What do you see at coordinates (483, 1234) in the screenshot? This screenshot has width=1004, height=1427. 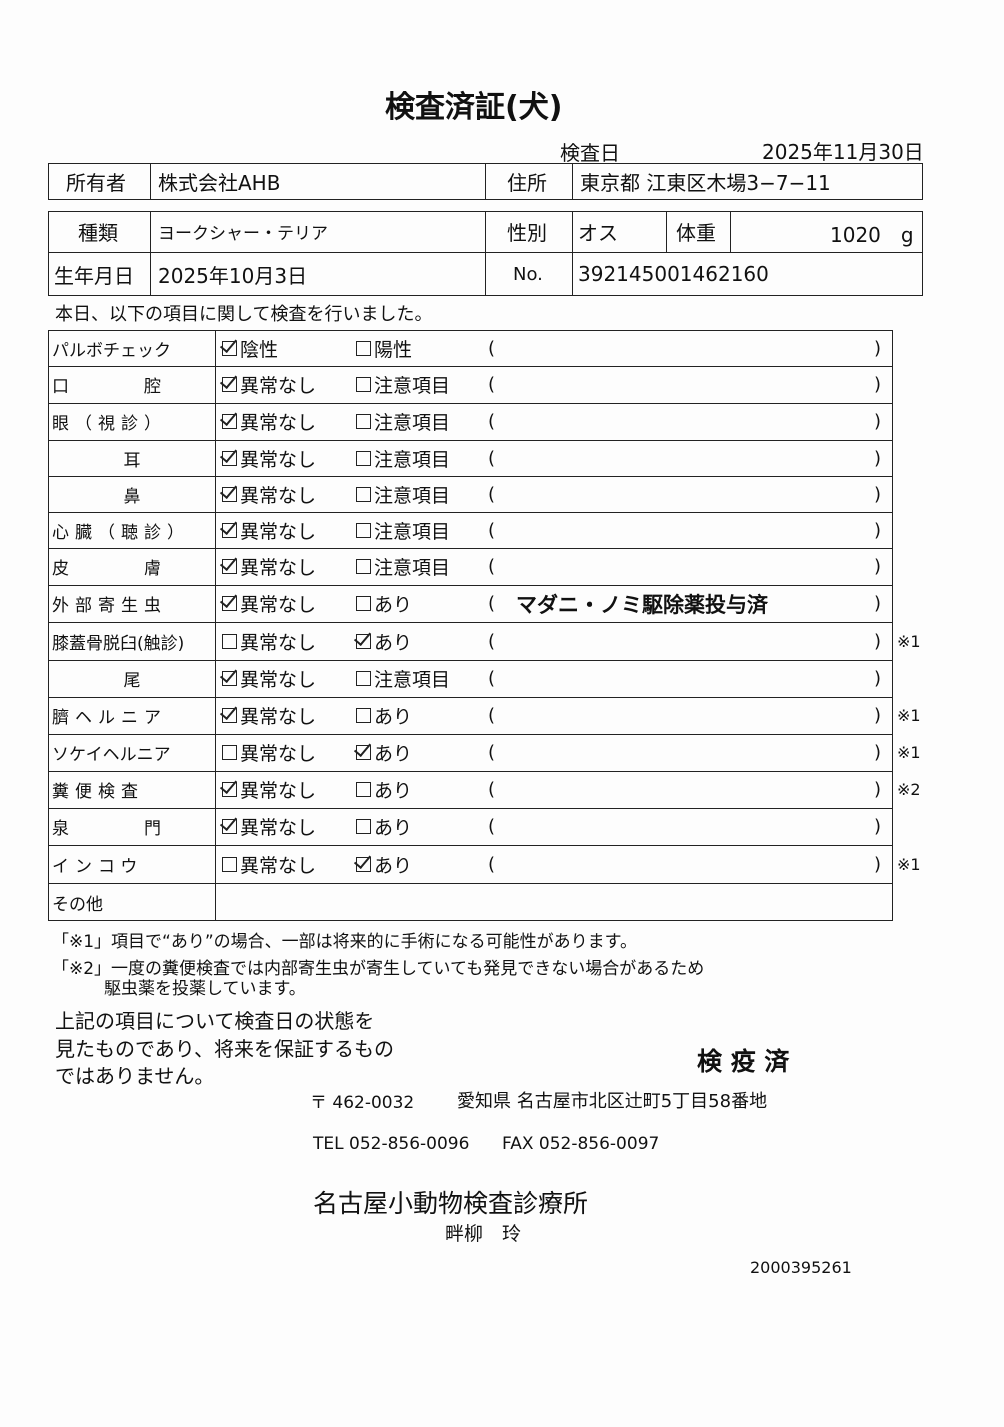 I see `vet-name: 畔柳 玲` at bounding box center [483, 1234].